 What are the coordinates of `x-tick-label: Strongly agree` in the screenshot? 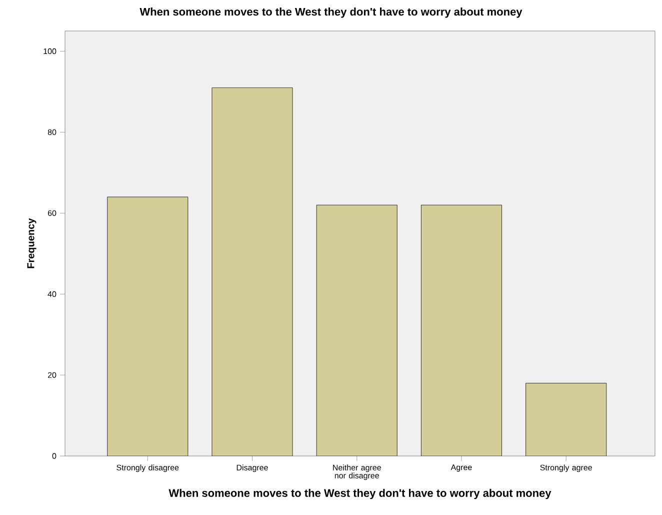 It's located at (566, 468).